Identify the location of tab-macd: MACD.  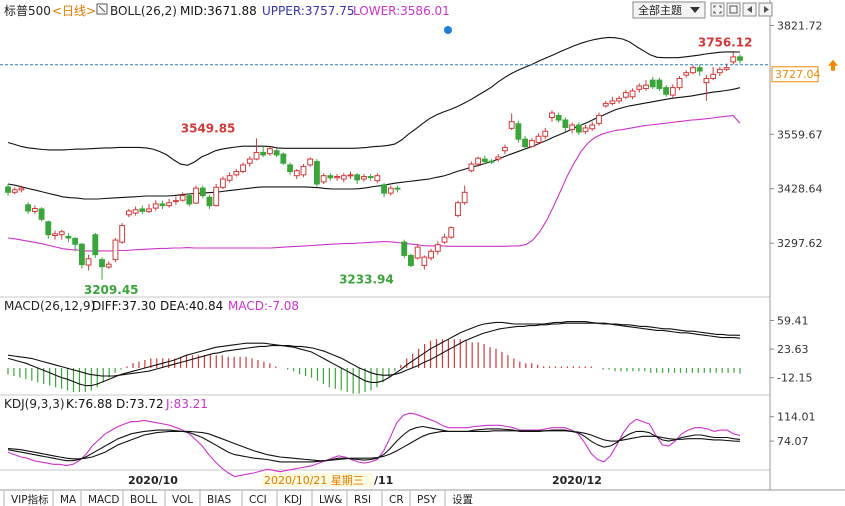
(99, 498).